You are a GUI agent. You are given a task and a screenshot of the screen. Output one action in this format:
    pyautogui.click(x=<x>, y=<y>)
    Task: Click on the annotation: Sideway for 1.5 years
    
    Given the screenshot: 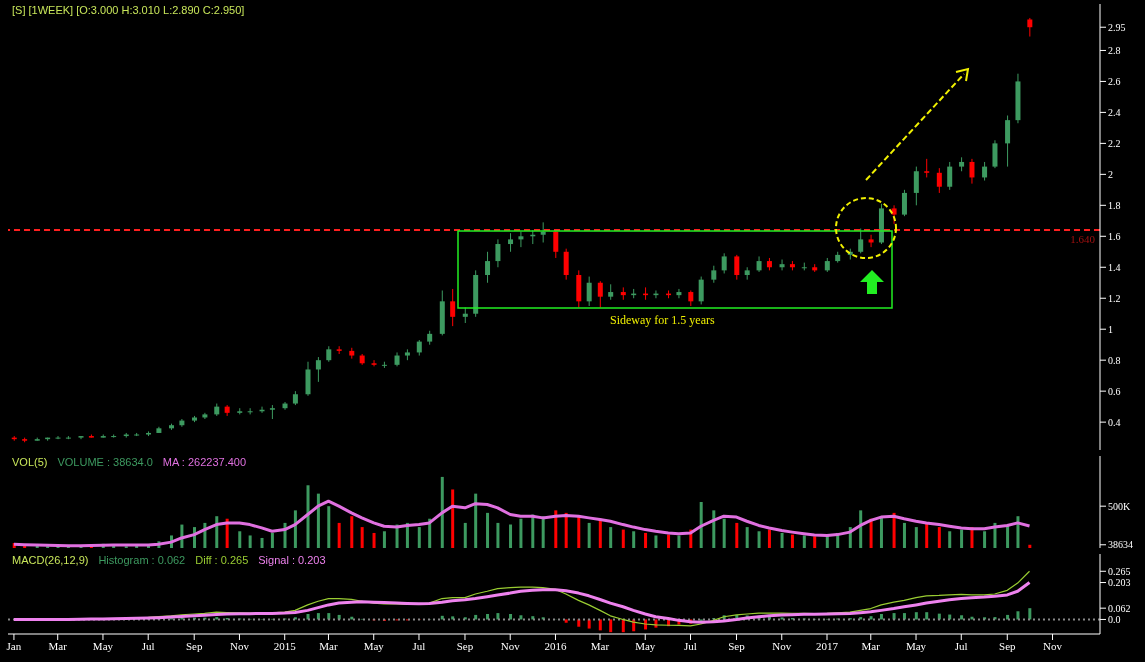 What is the action you would take?
    pyautogui.click(x=662, y=320)
    